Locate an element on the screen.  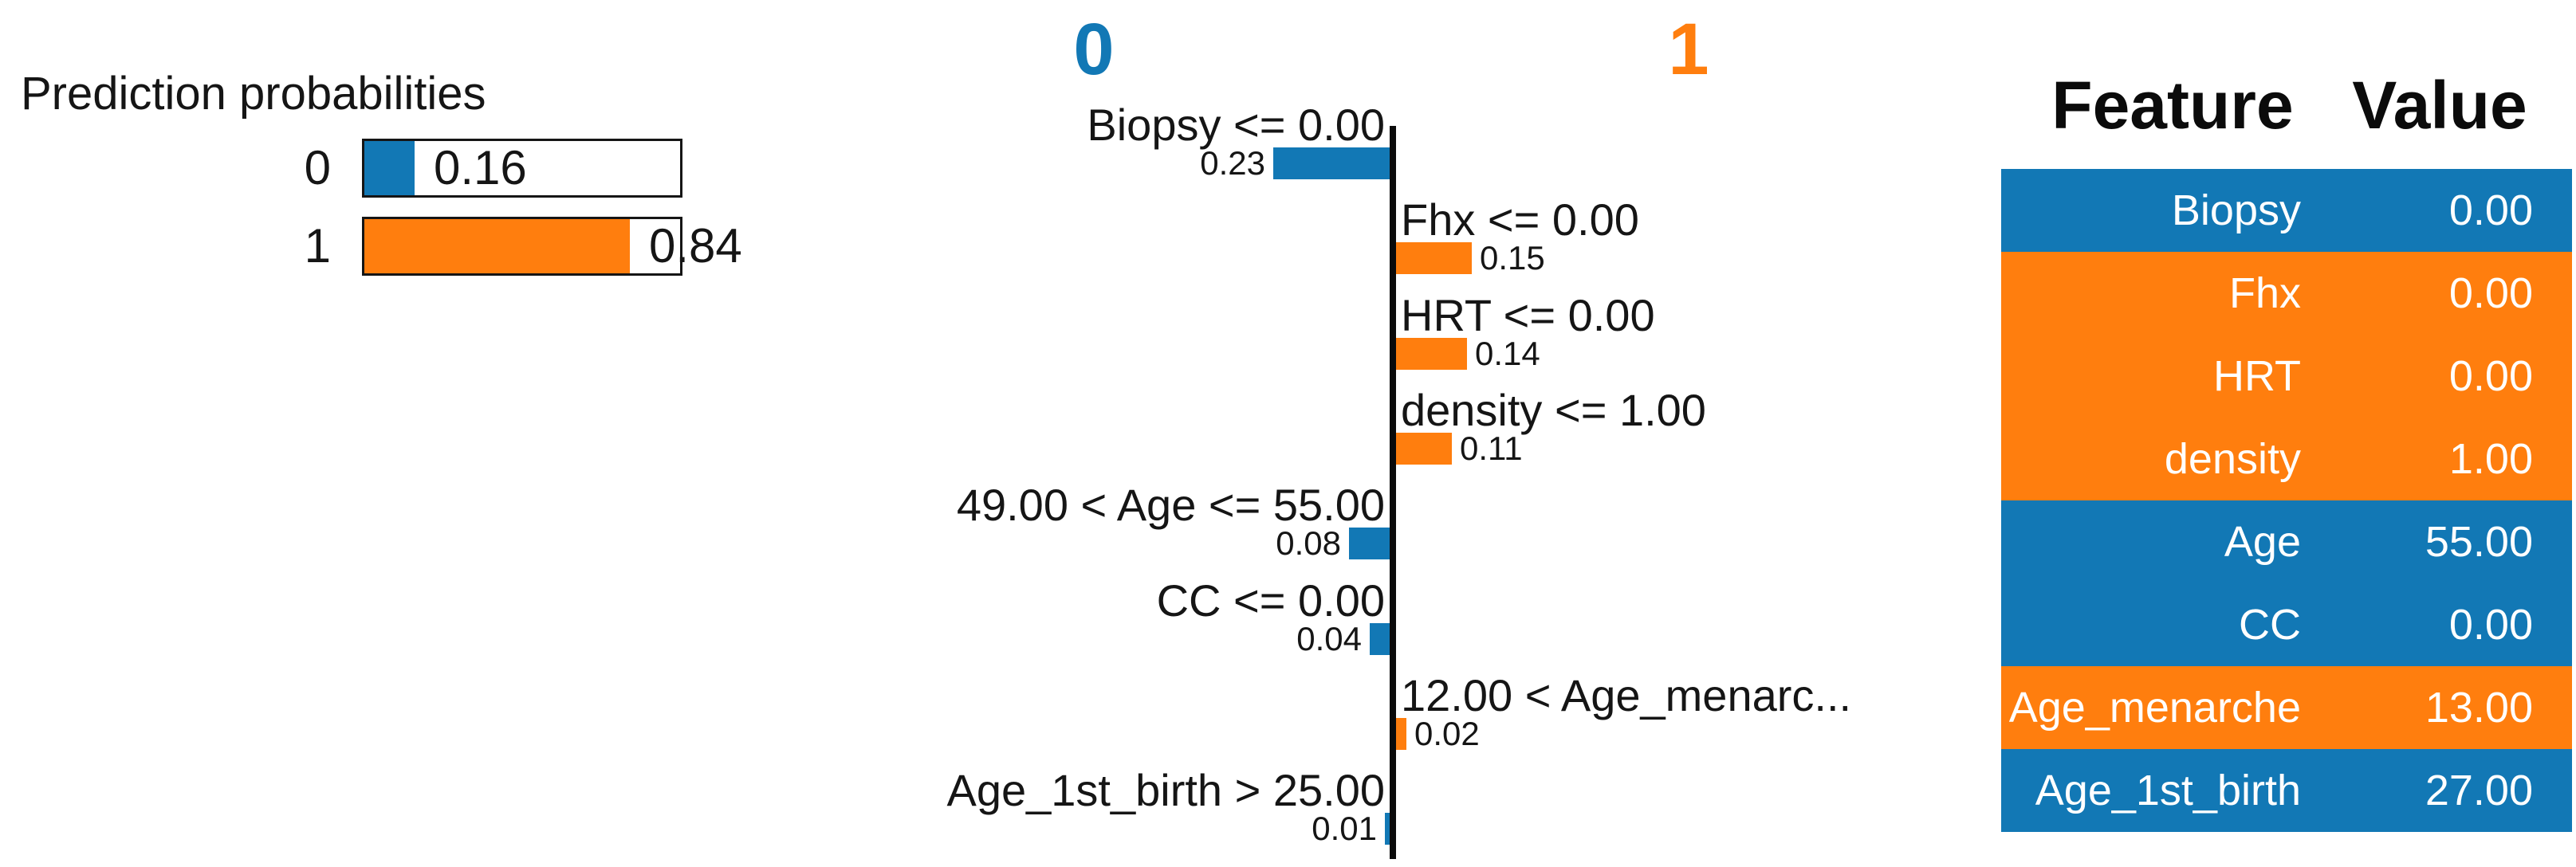
contribution-value: 0.02 is located at coordinates (1447, 733).